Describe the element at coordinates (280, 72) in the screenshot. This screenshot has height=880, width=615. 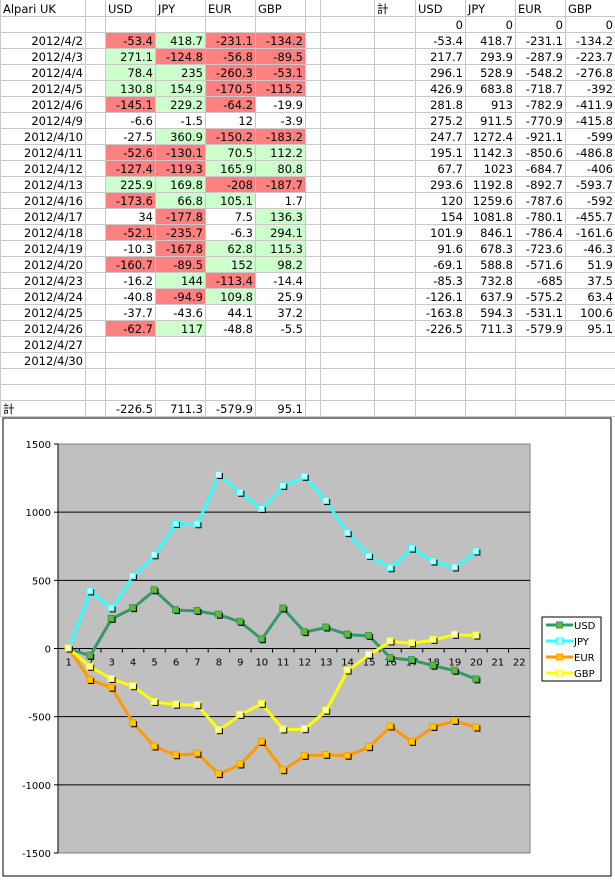
I see `daily-value-cell: -53.1` at that location.